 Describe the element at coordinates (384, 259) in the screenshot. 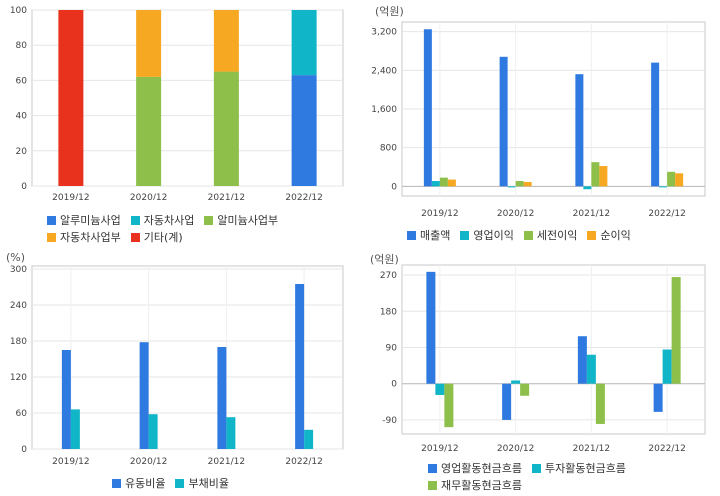

I see `cashflow-unit-label: (억원)` at that location.